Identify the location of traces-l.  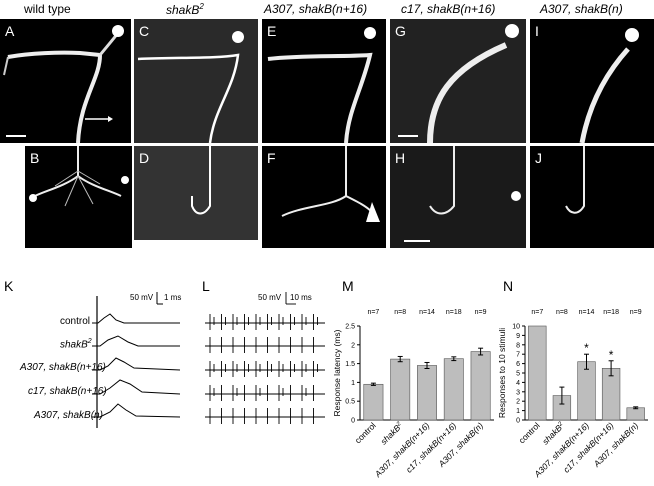
(265, 354).